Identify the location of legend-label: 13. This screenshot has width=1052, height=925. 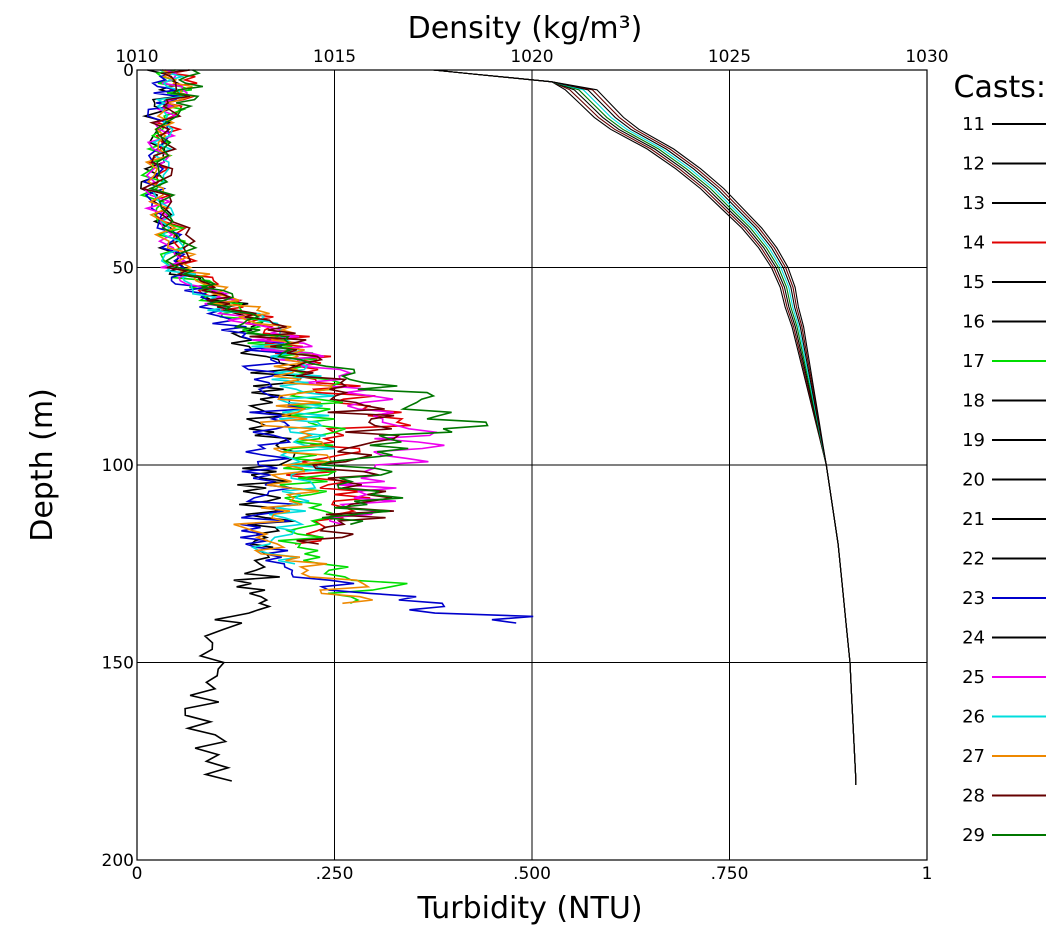
(973, 203).